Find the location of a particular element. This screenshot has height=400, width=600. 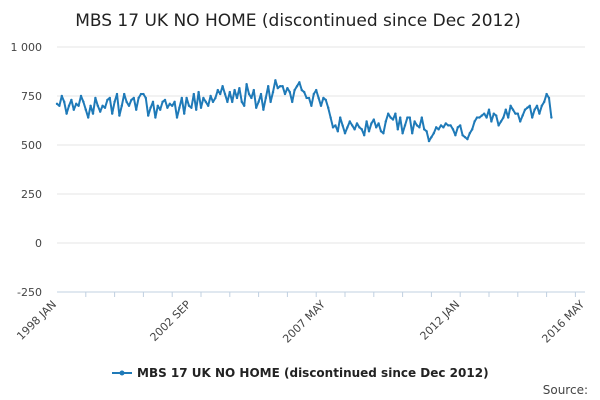

series-line is located at coordinates (304, 111).